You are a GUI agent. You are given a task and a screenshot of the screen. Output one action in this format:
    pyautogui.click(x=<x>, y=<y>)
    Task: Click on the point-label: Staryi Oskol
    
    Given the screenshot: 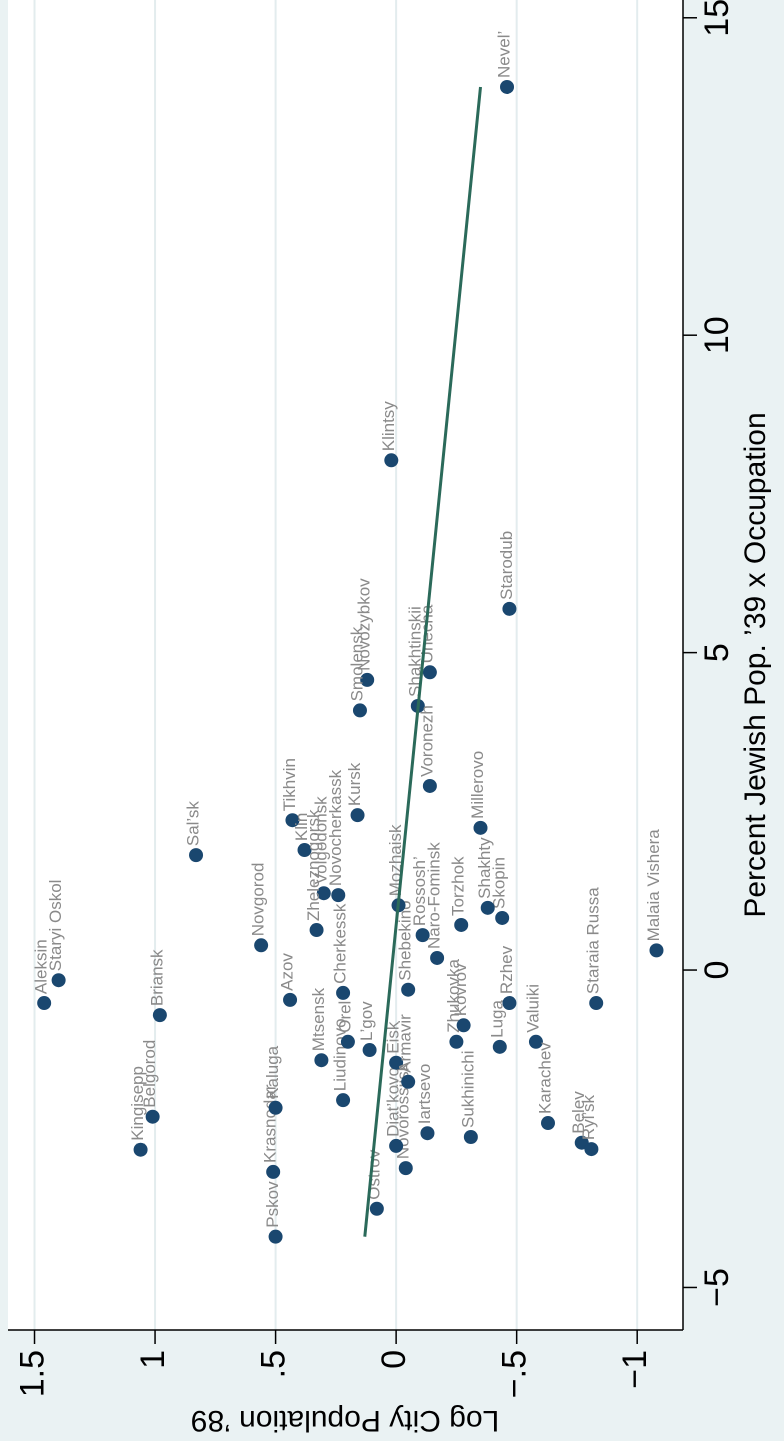 What is the action you would take?
    pyautogui.click(x=55, y=926)
    